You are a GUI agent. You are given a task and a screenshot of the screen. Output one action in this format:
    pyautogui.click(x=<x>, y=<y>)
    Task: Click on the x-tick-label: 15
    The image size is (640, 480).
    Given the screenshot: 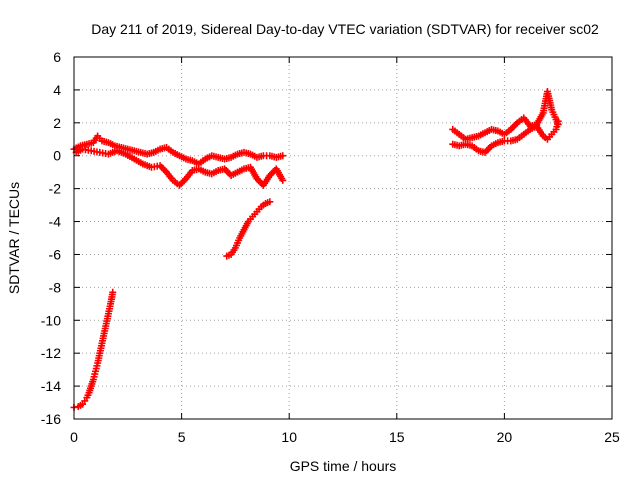 What is the action you would take?
    pyautogui.click(x=397, y=437)
    